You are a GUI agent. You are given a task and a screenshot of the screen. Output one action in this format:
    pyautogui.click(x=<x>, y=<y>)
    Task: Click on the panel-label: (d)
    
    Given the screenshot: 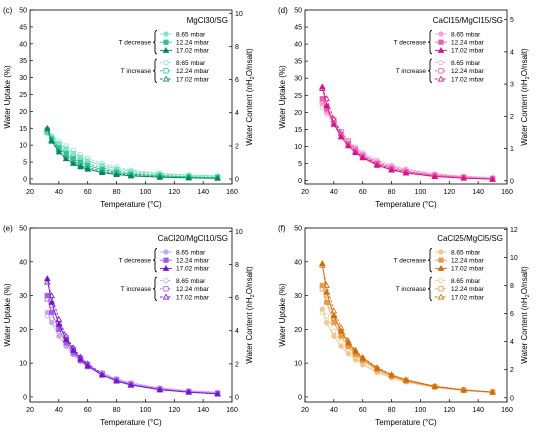 What is the action you would take?
    pyautogui.click(x=283, y=10)
    